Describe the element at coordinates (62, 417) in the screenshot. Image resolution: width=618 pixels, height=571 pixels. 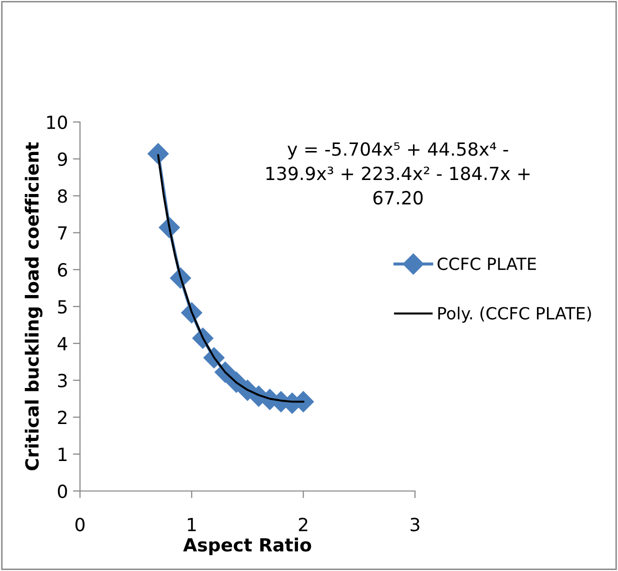
I see `y-tick-label: 2` at that location.